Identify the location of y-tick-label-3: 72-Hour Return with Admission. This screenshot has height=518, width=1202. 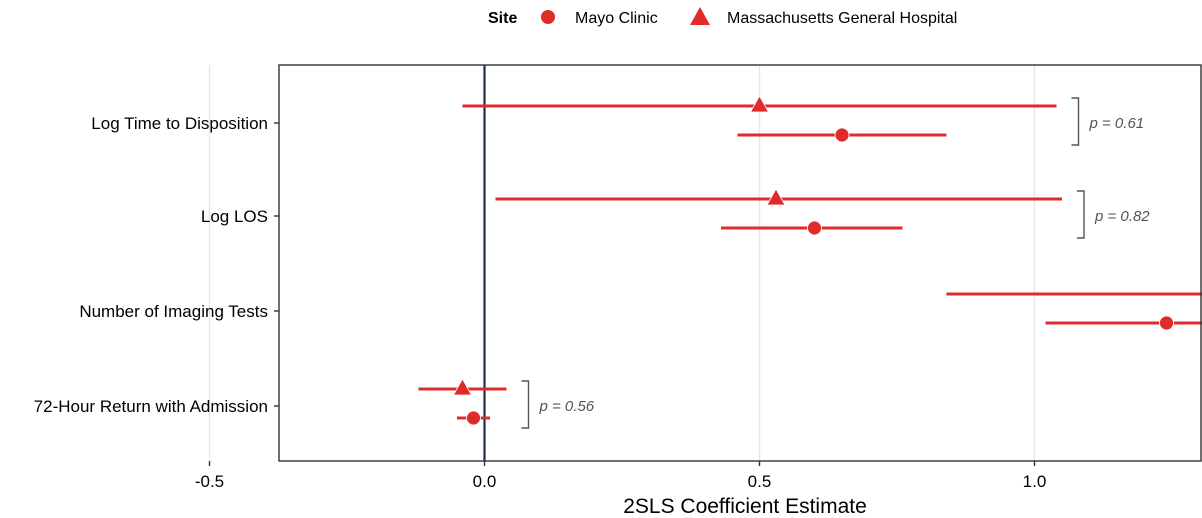
(151, 406).